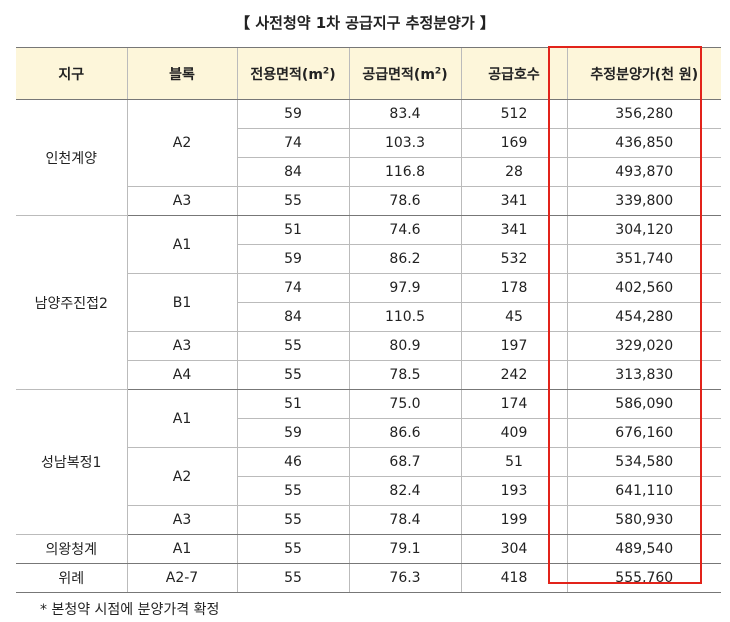  Describe the element at coordinates (643, 520) in the screenshot. I see `price-cell: 580,930` at that location.